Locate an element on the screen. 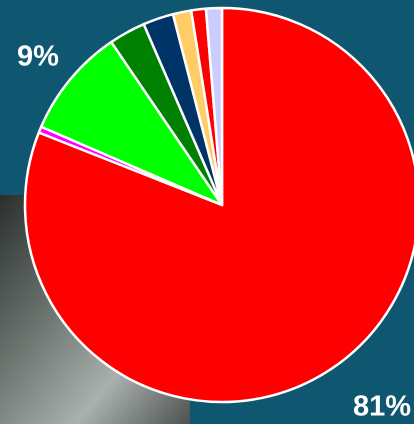 The width and height of the screenshot is (414, 424). pie-slice is located at coordinates (214, 106).